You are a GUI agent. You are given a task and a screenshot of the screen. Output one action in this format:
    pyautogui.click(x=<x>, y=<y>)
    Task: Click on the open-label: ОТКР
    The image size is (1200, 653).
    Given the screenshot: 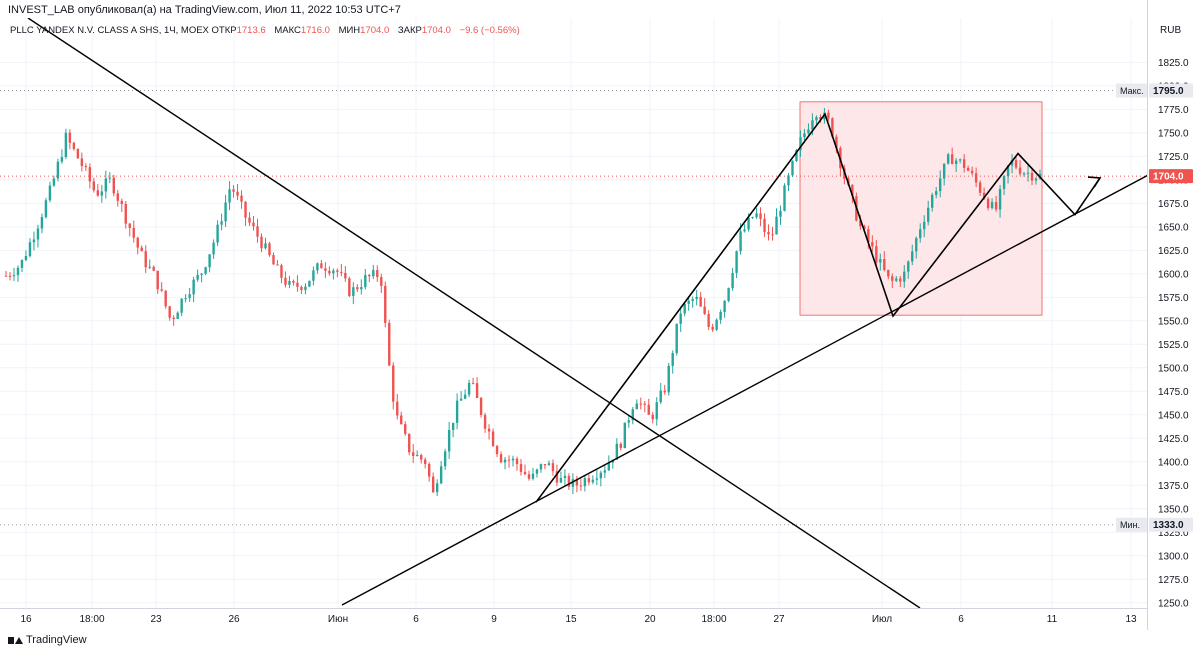 What is the action you would take?
    pyautogui.click(x=224, y=30)
    